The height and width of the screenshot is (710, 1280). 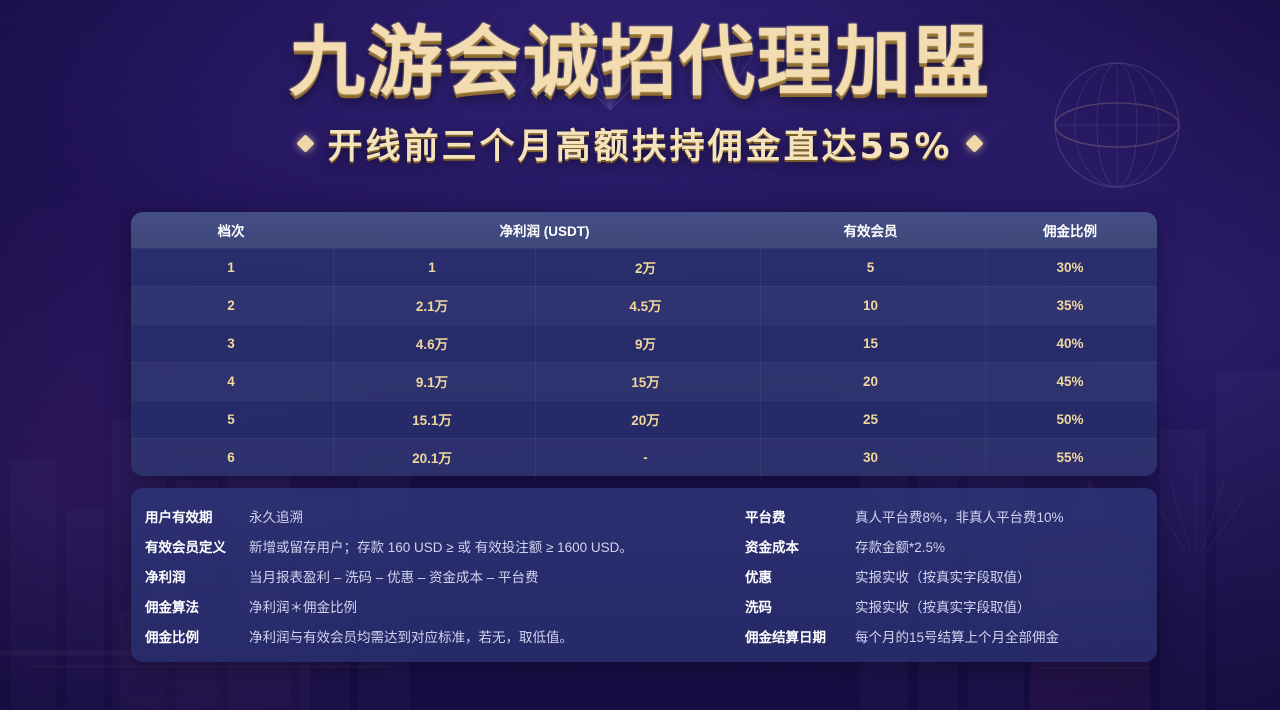 I want to click on cell-profit-min: 1, so click(x=432, y=267).